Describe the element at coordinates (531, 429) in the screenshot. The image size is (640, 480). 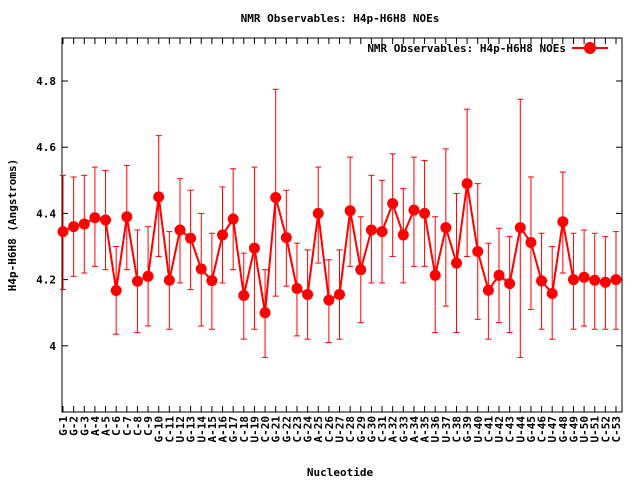
I see `x-tick-label: G-45` at that location.